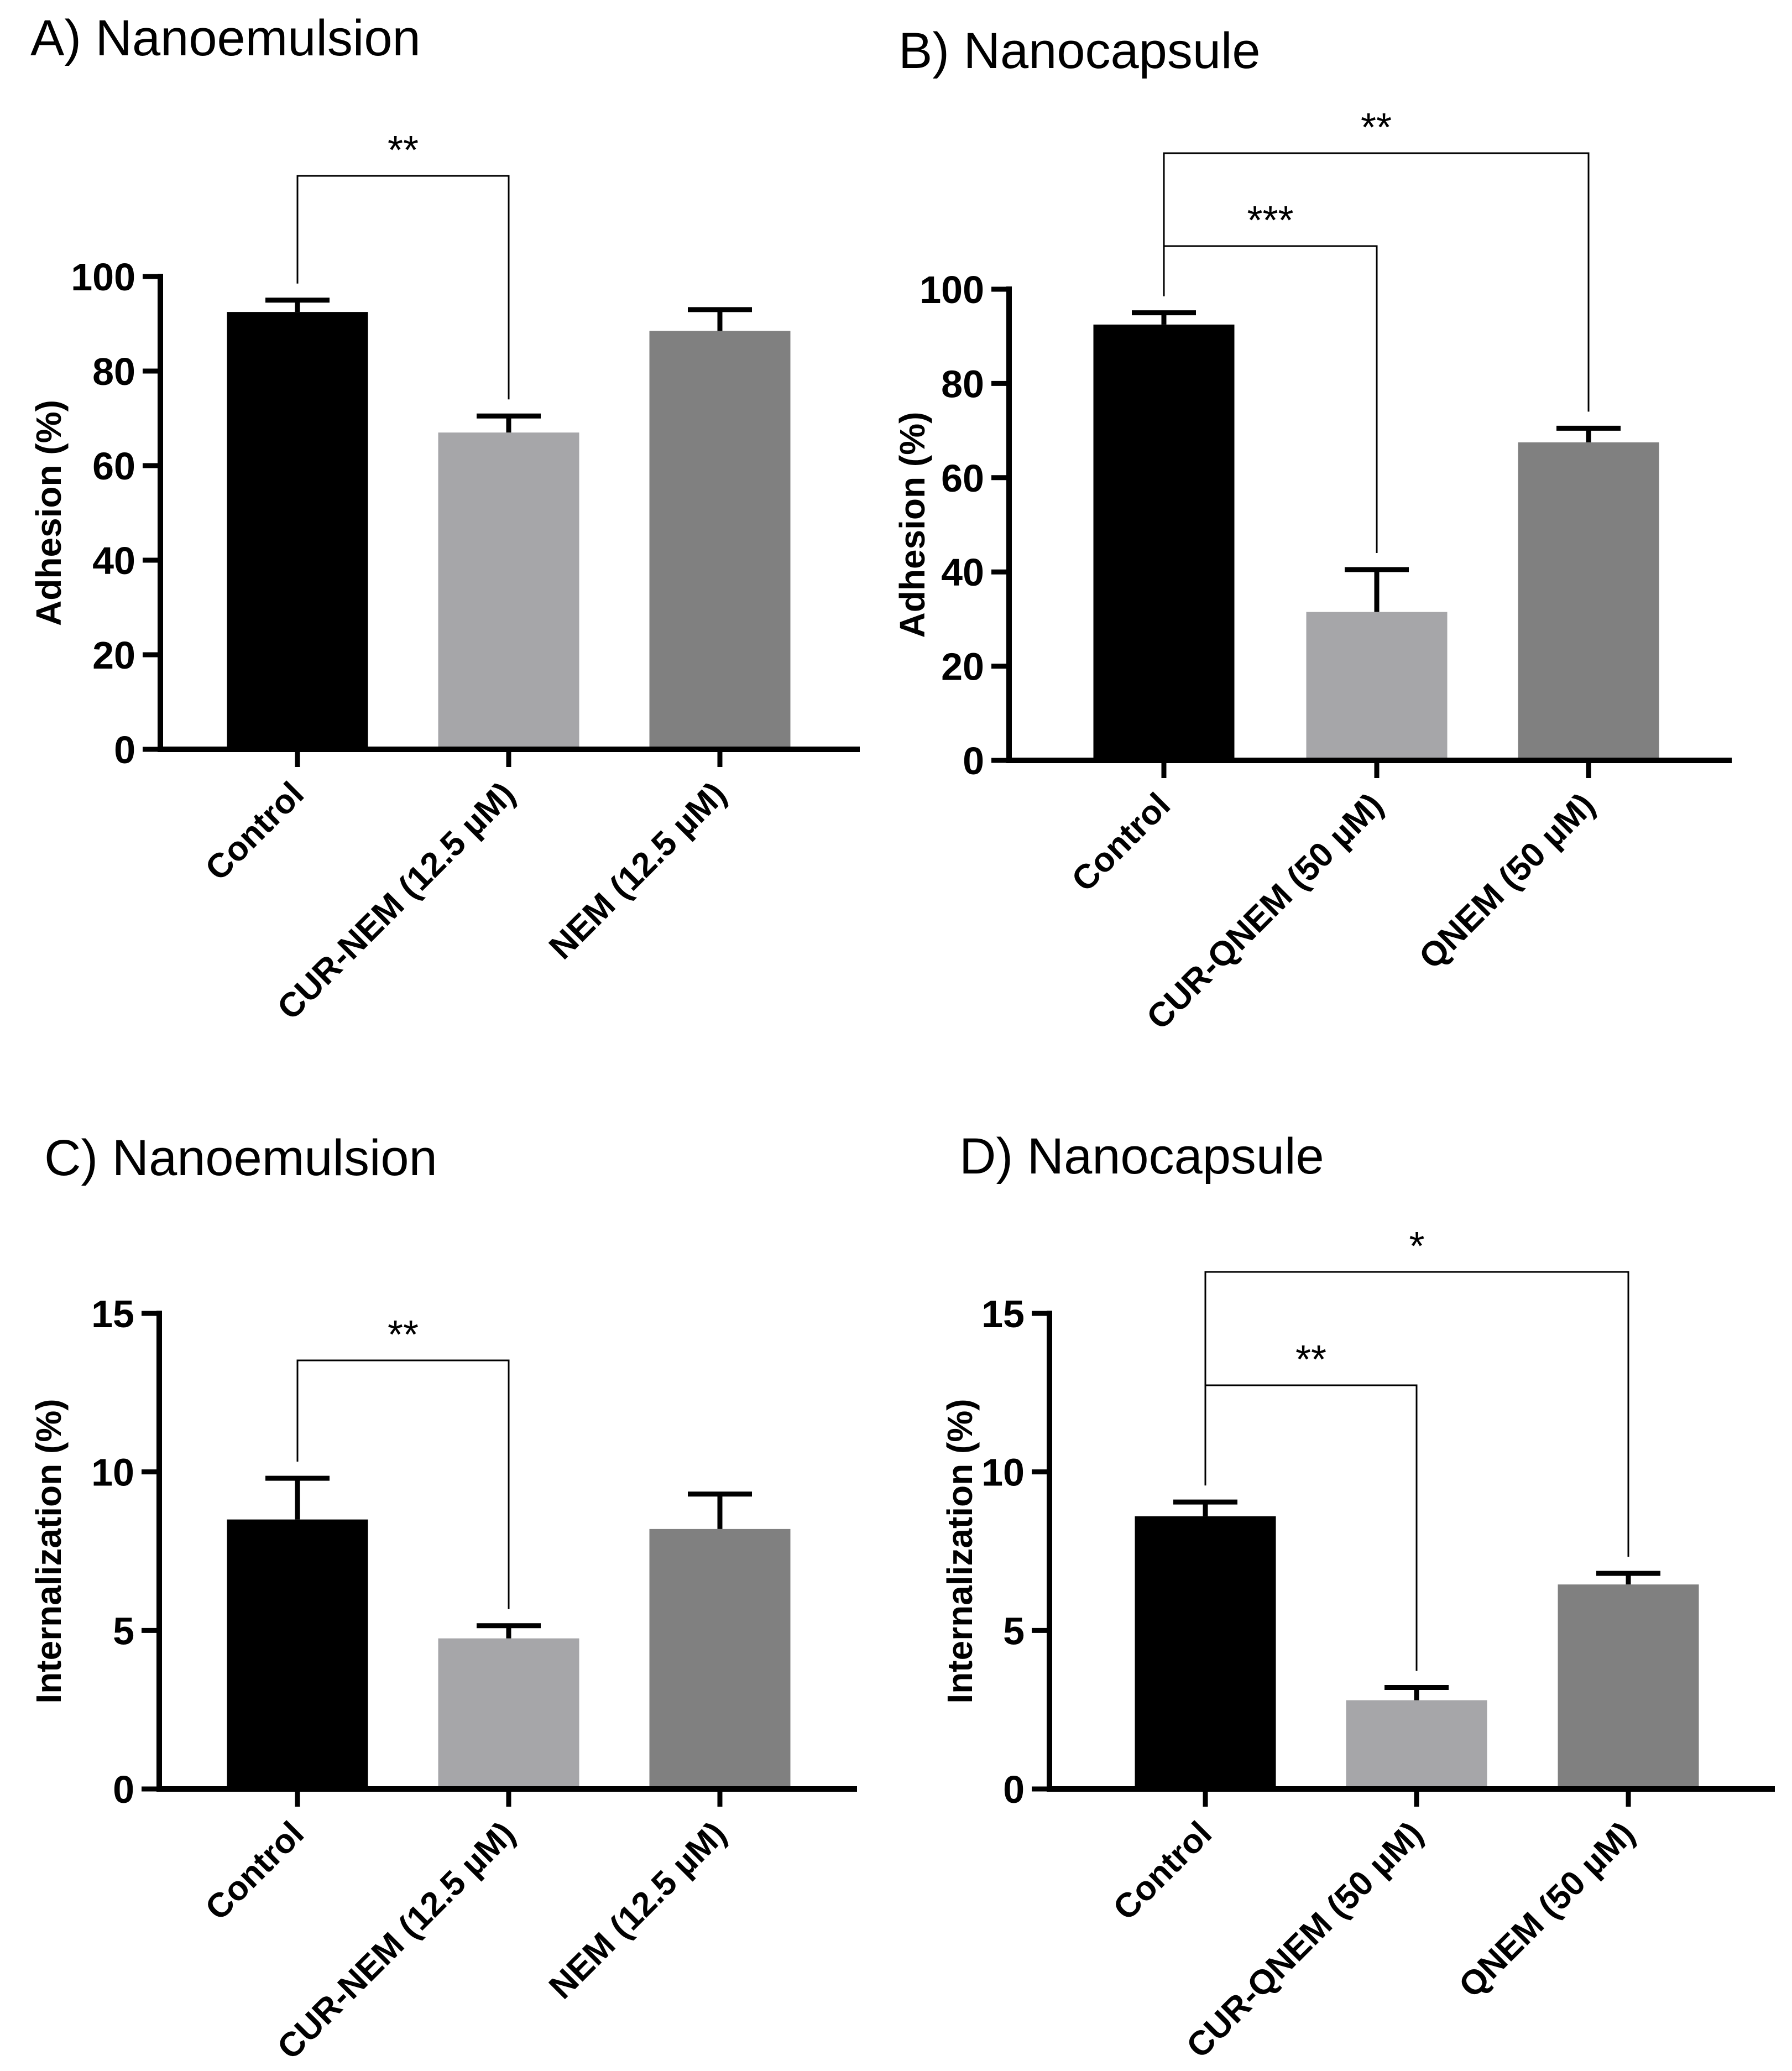 This screenshot has height=2071, width=1792. What do you see at coordinates (1416, 1246) in the screenshot?
I see `significance-label-2: *` at bounding box center [1416, 1246].